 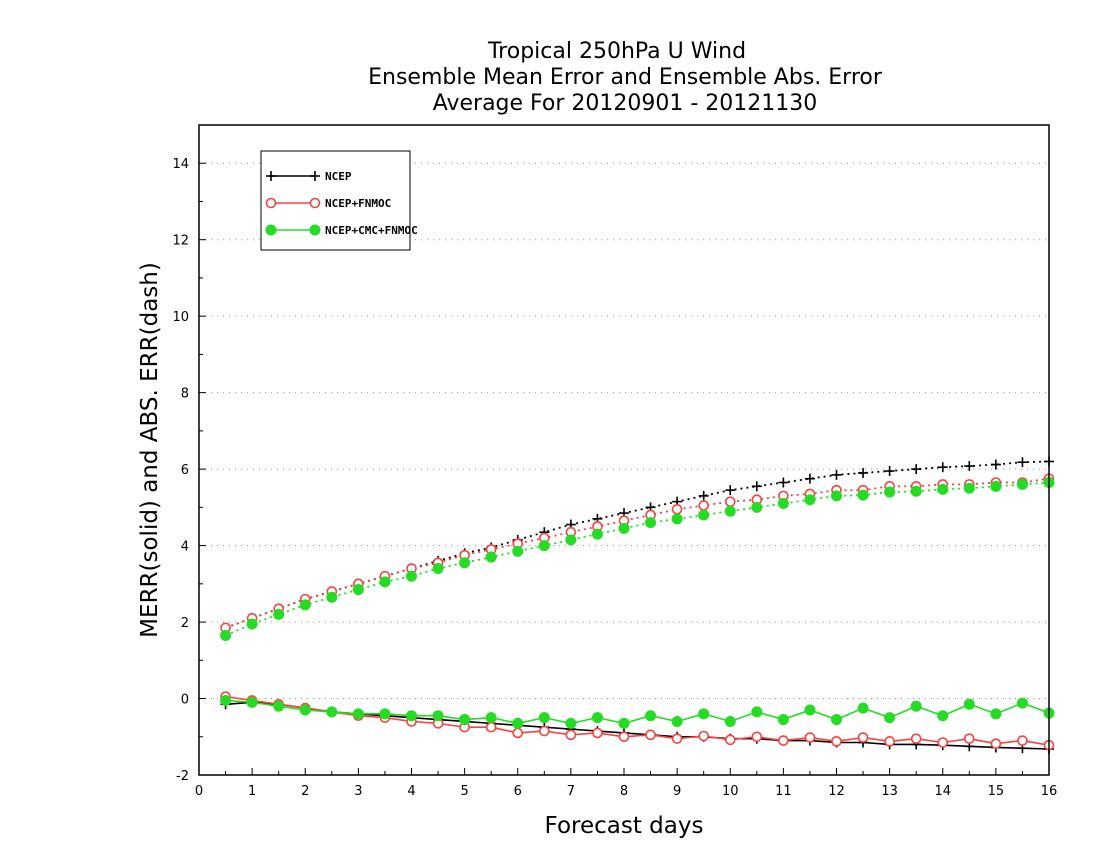 I want to click on series-1-merr-line, so click(x=637, y=720).